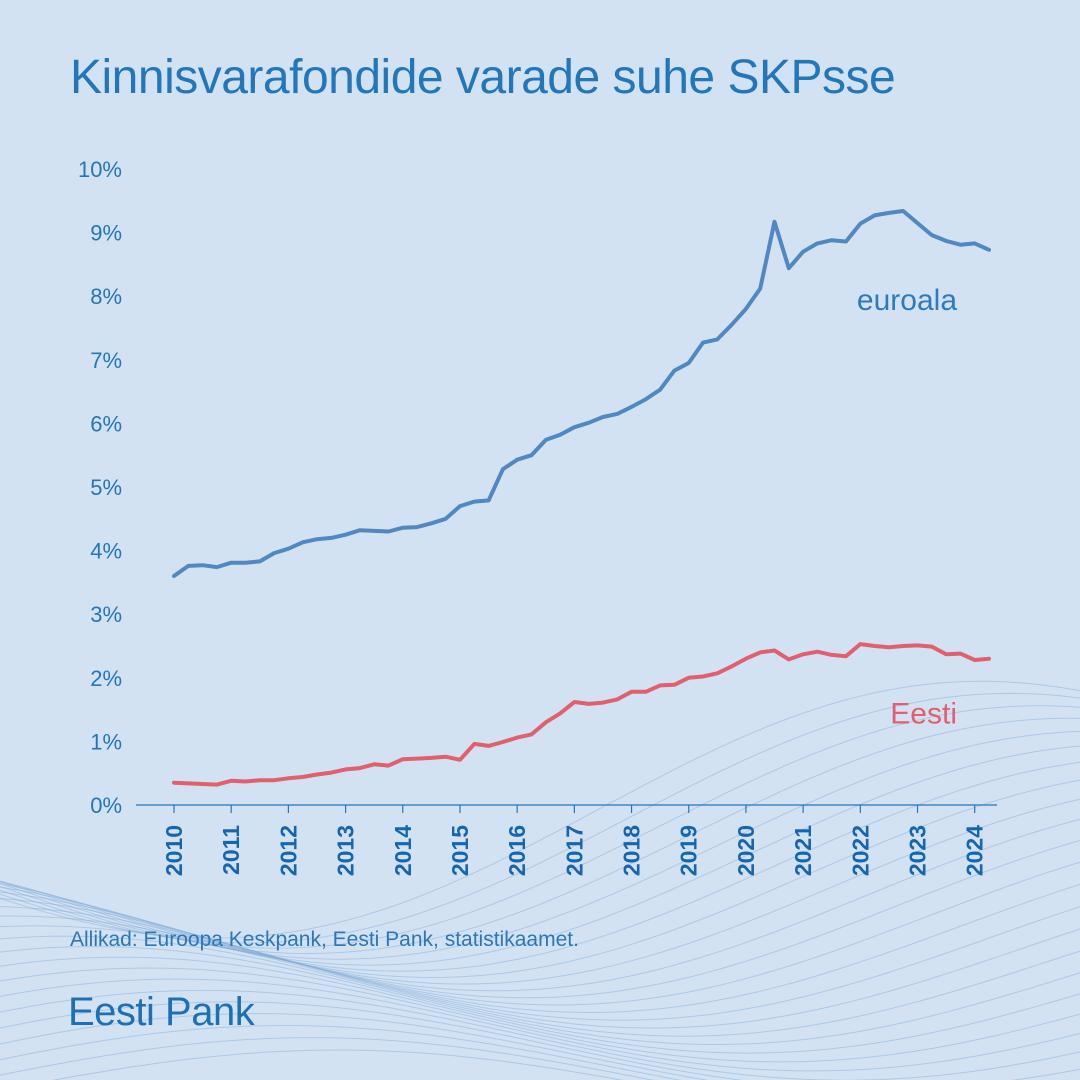 The image size is (1080, 1080). What do you see at coordinates (106, 741) in the screenshot?
I see `y-tick-label: 1%` at bounding box center [106, 741].